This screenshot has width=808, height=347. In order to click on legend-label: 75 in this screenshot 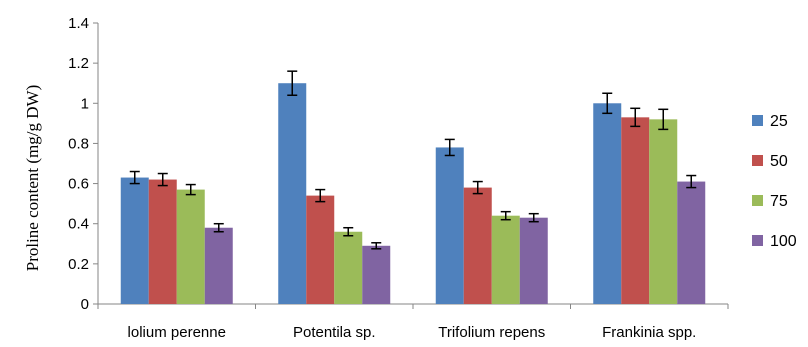, I will do `click(779, 201)`.